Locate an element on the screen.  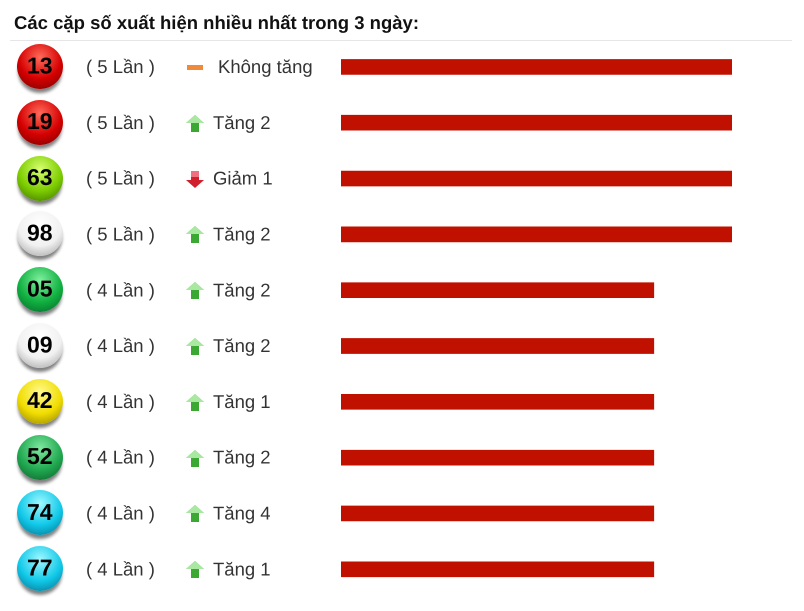
text: Giảm 1 is located at coordinates (243, 178).